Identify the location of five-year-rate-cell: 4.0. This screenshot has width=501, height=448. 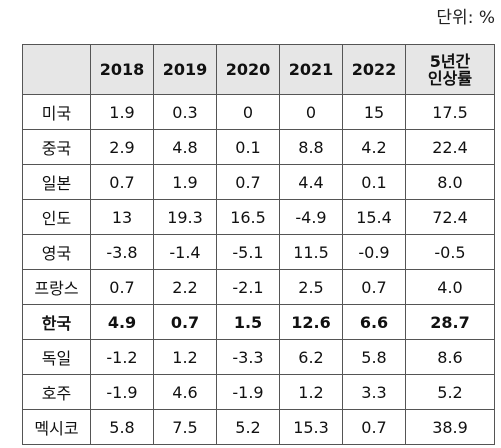
(450, 287).